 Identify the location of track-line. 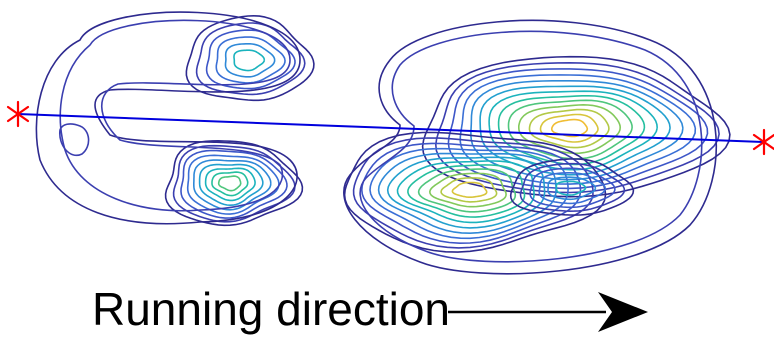
(391, 128).